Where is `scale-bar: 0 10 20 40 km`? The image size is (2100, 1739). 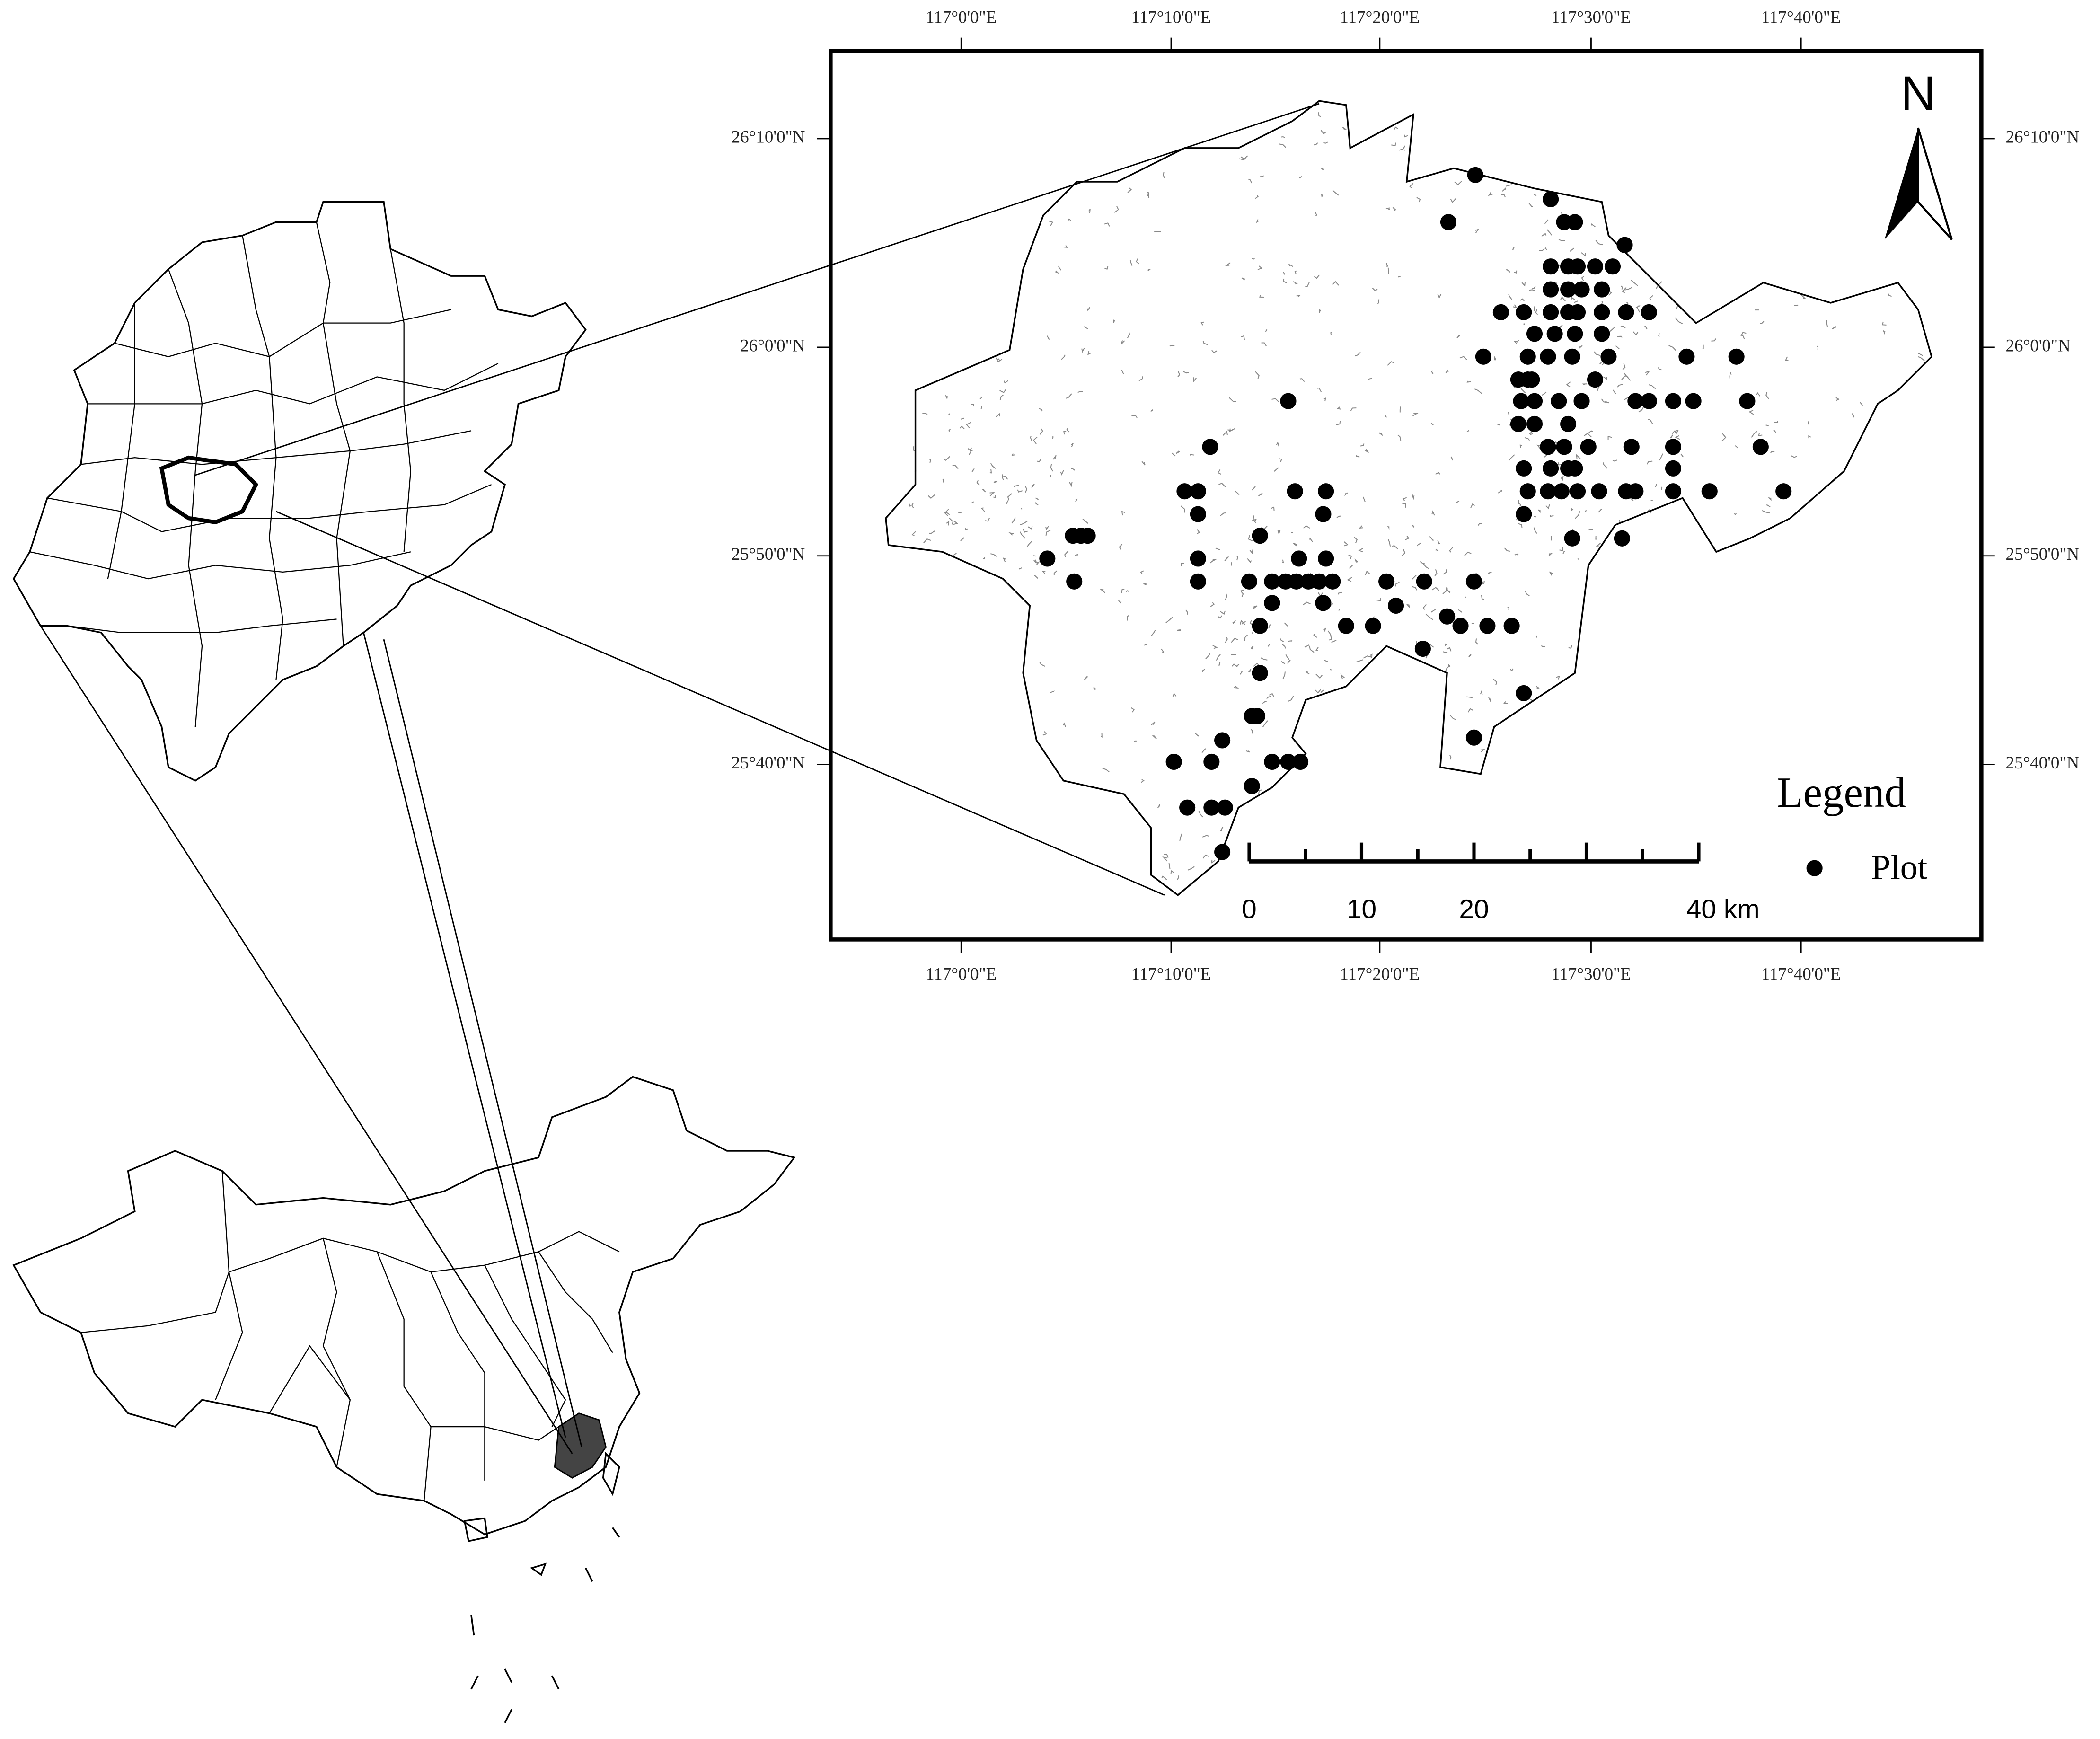 scale-bar: 0 10 20 40 km is located at coordinates (1501, 883).